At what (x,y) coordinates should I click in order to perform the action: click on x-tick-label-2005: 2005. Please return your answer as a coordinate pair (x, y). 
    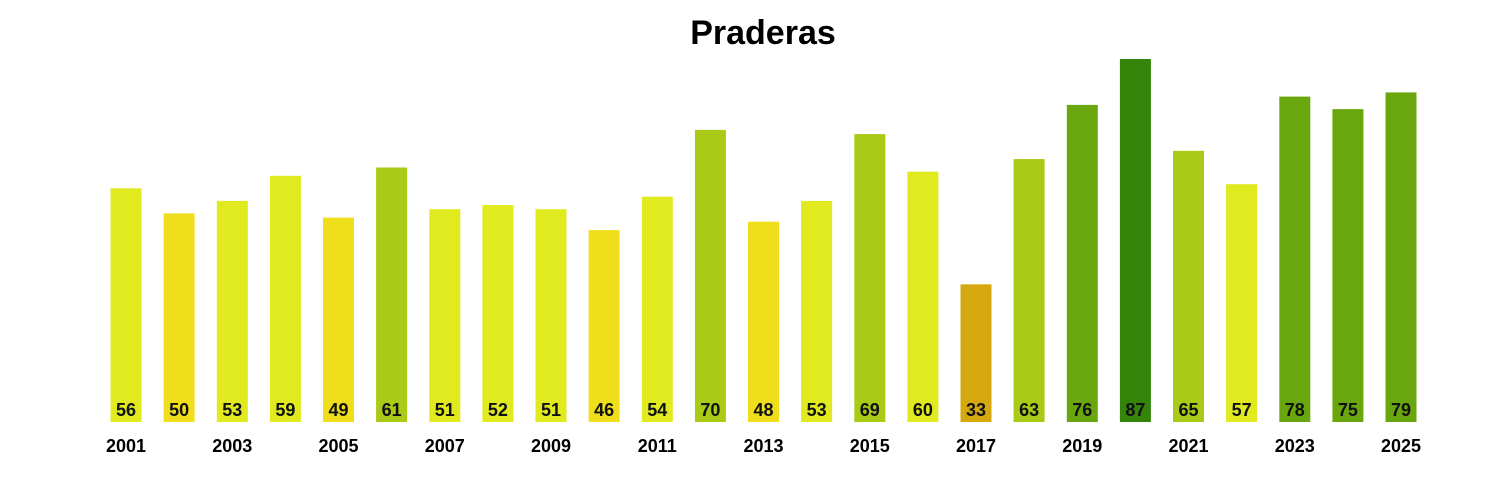
    Looking at the image, I should click on (338, 446).